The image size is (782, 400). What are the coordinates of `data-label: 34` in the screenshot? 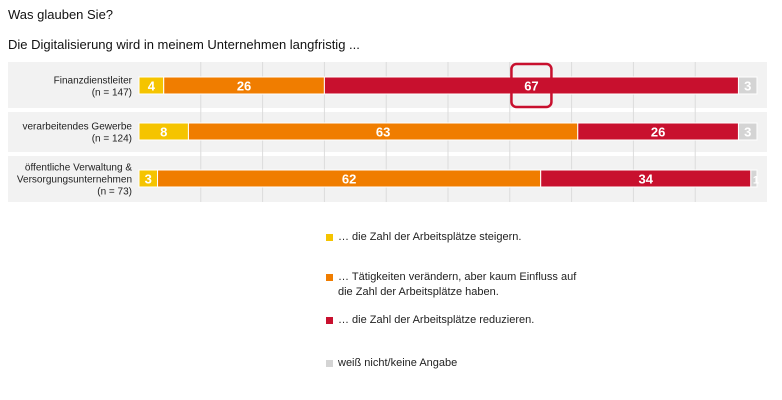 It's located at (646, 179).